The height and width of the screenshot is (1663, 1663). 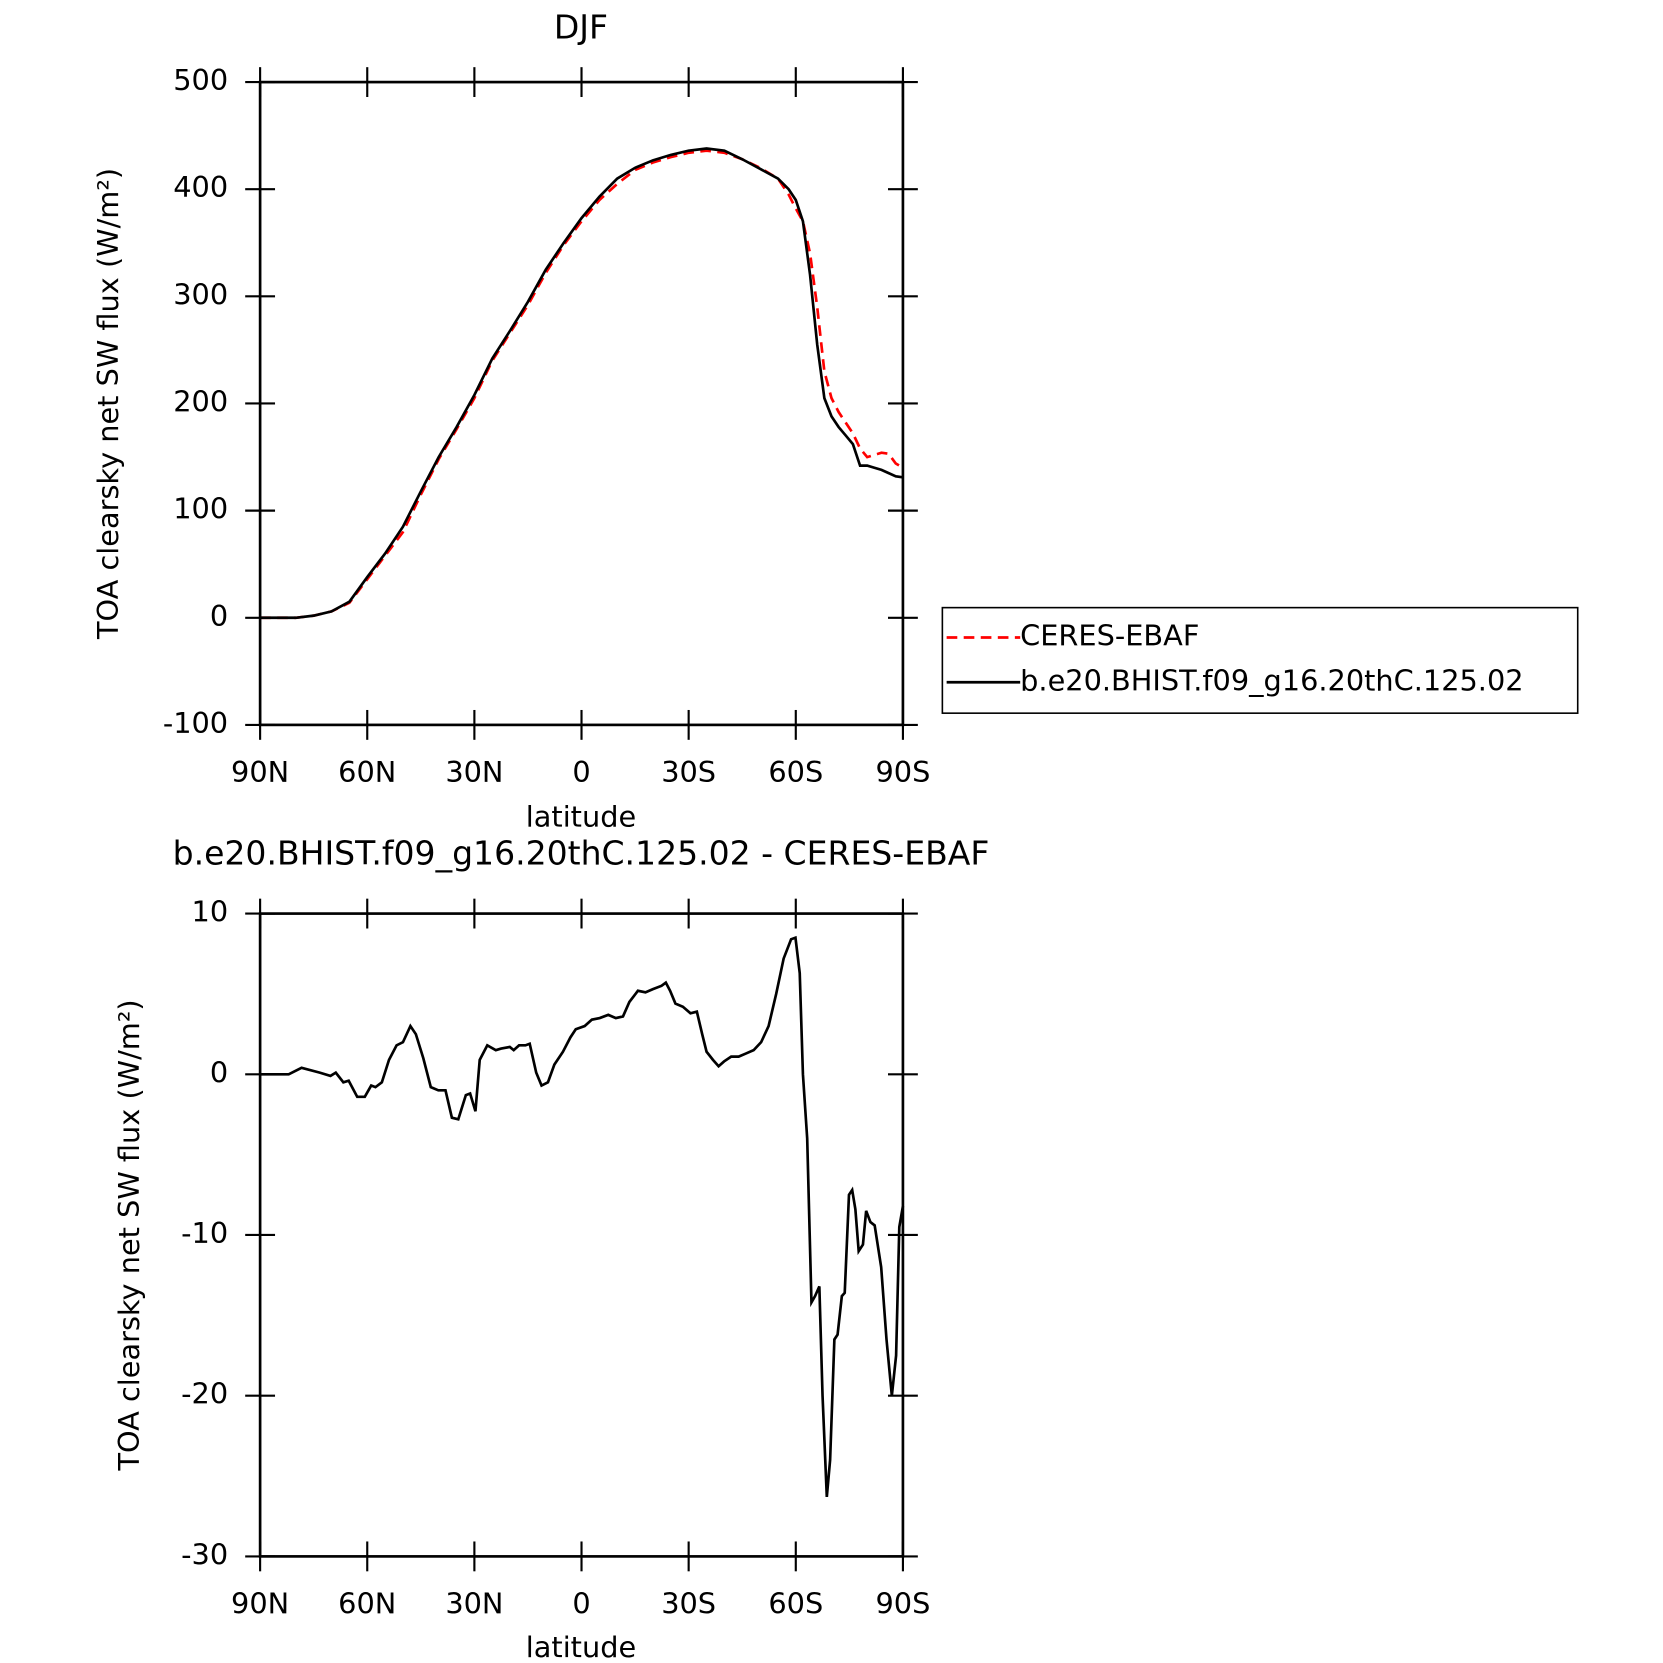 What do you see at coordinates (210, 912) in the screenshot?
I see `y-tick-label: 10` at bounding box center [210, 912].